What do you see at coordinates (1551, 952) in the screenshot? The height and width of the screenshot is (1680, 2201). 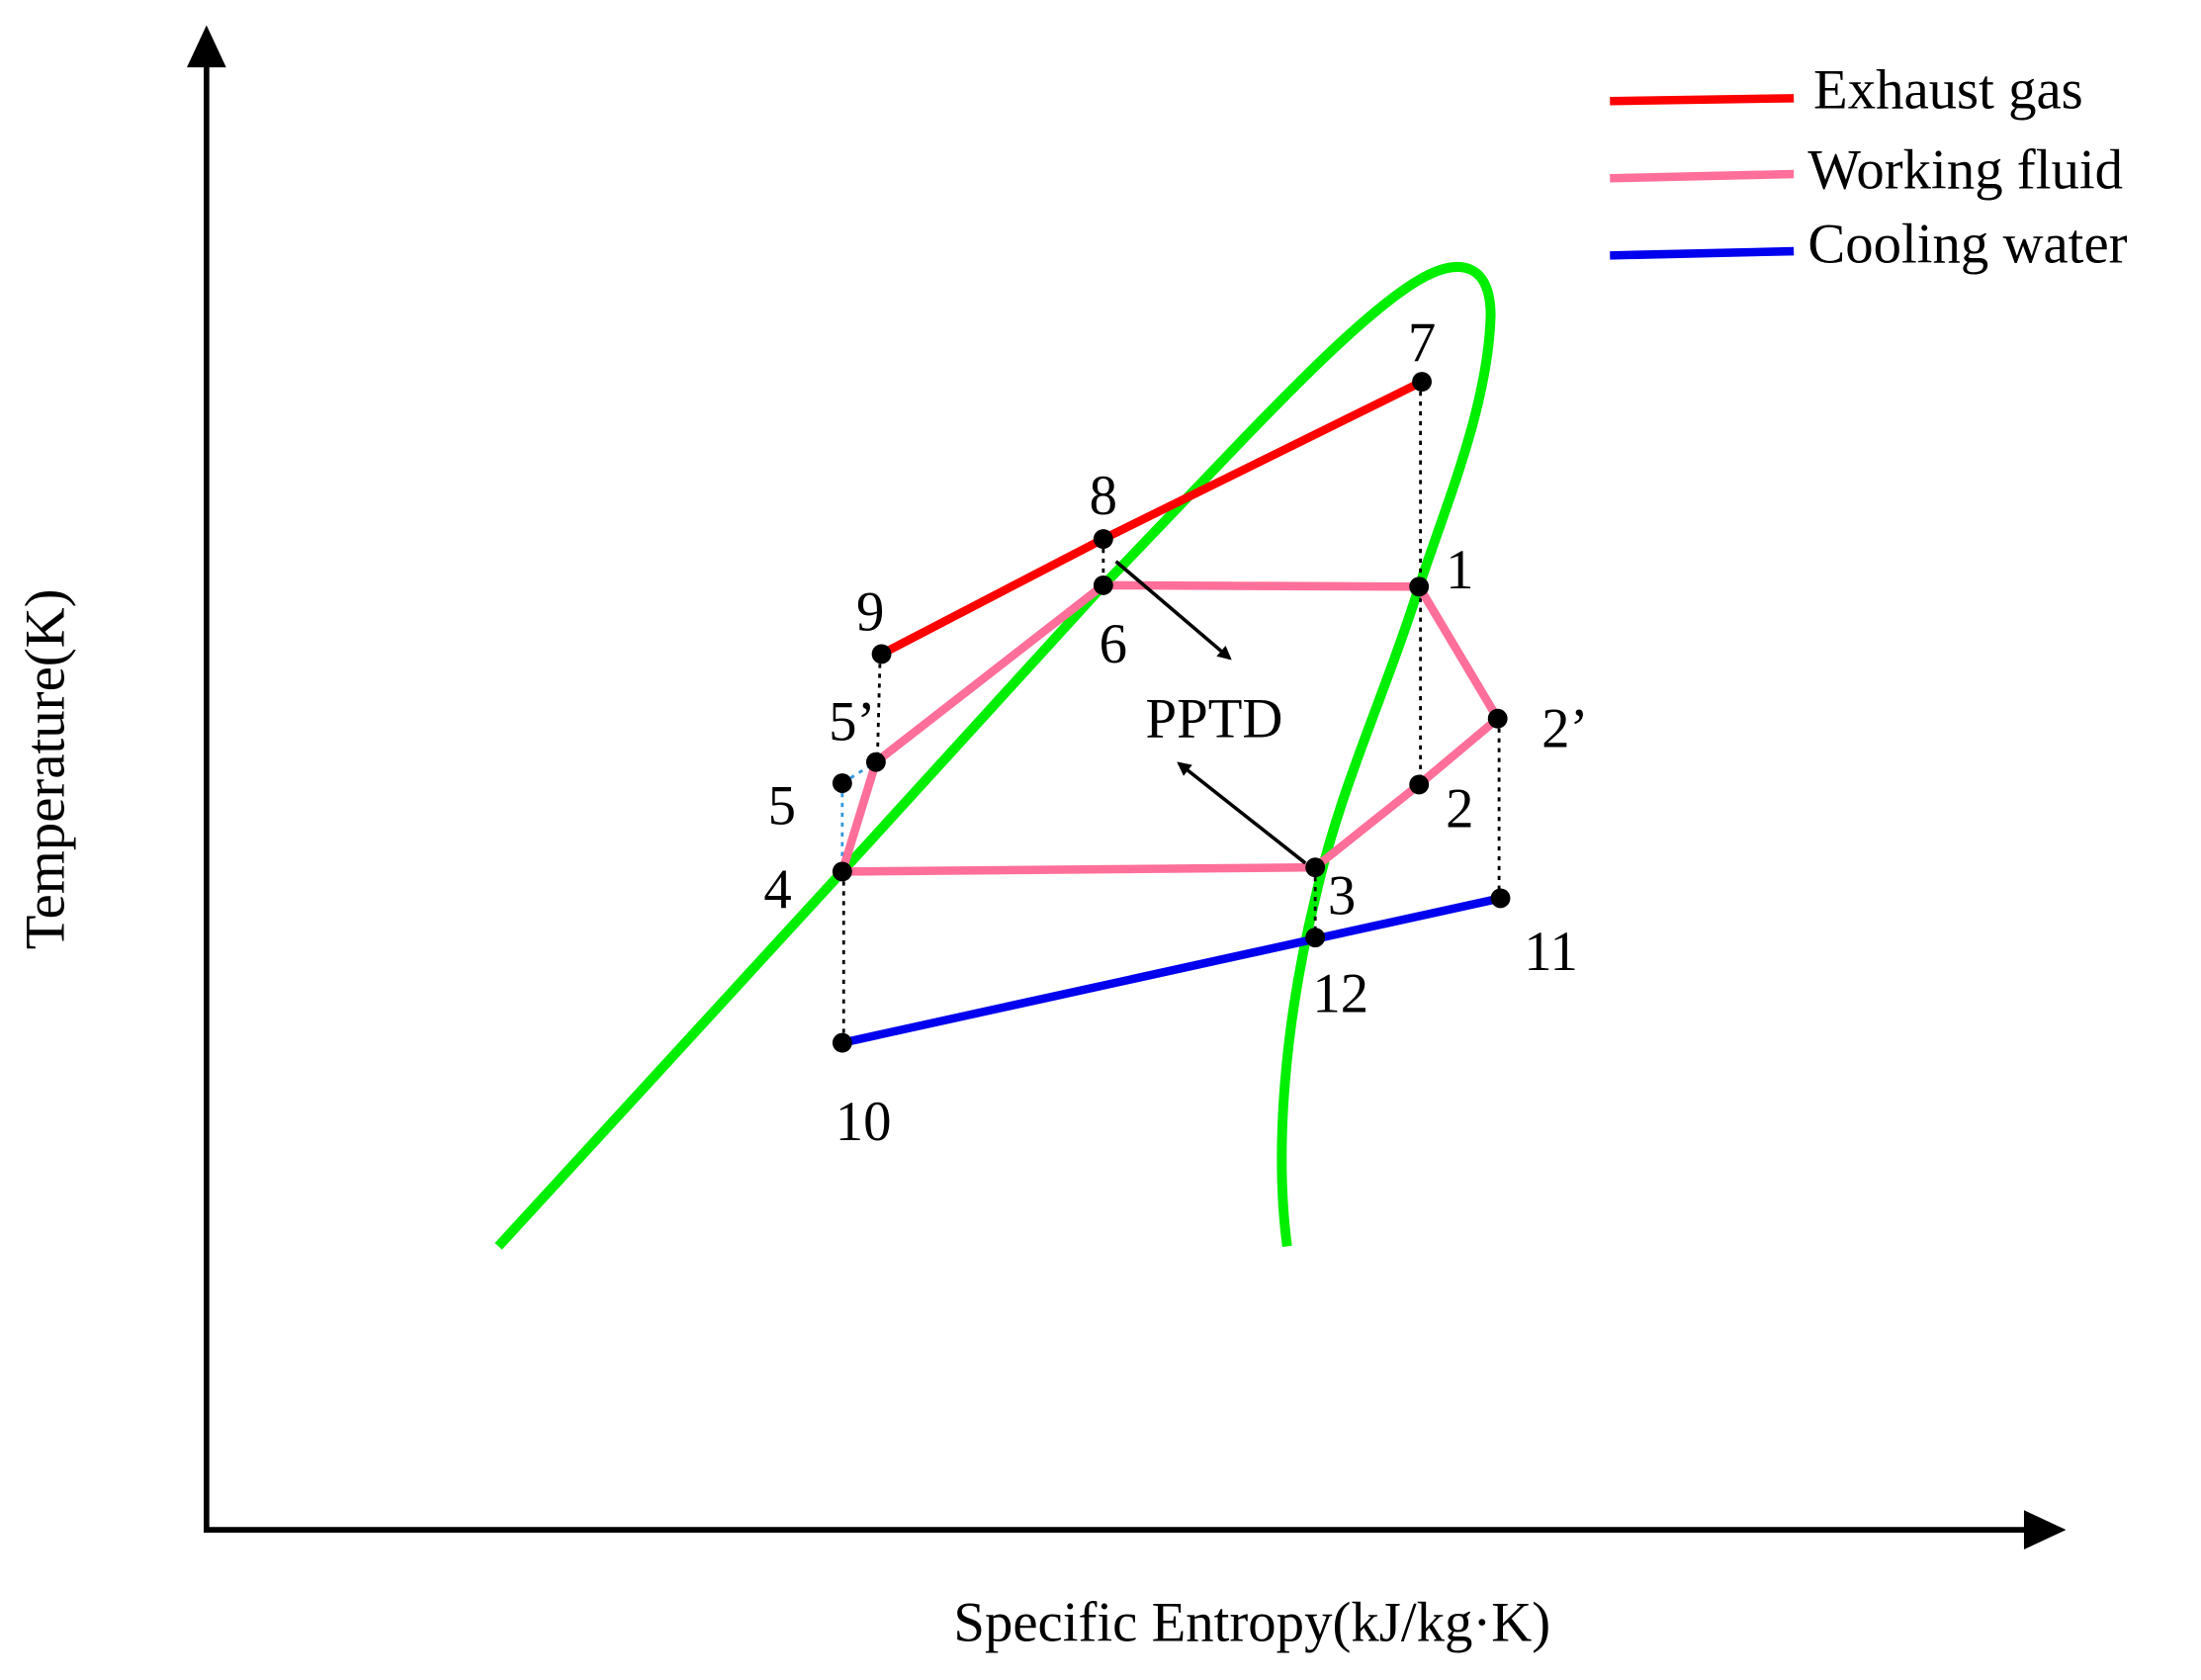 I see `point-label: 11` at bounding box center [1551, 952].